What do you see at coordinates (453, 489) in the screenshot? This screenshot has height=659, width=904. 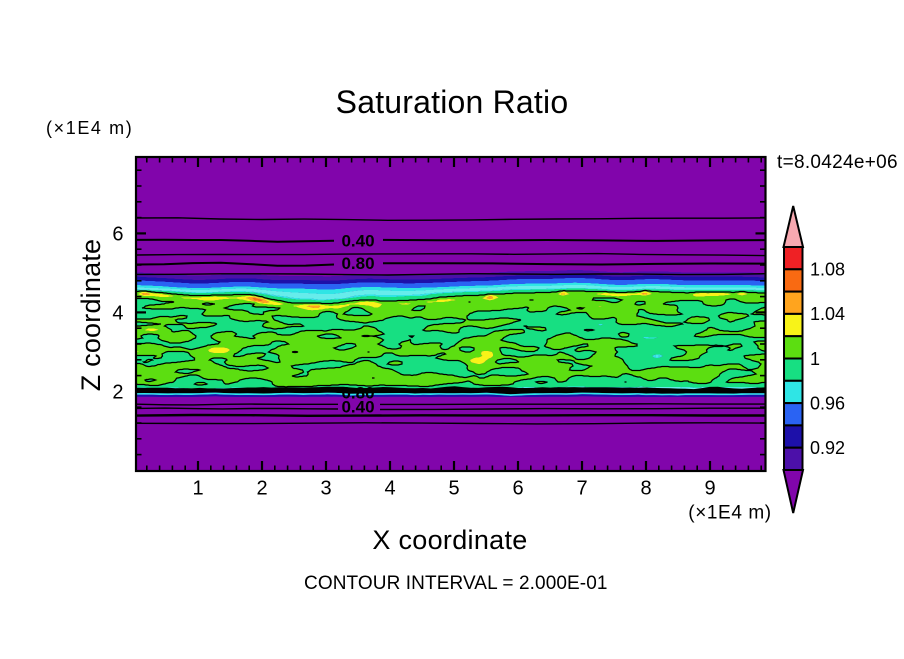 I see `svg-text: 5` at bounding box center [453, 489].